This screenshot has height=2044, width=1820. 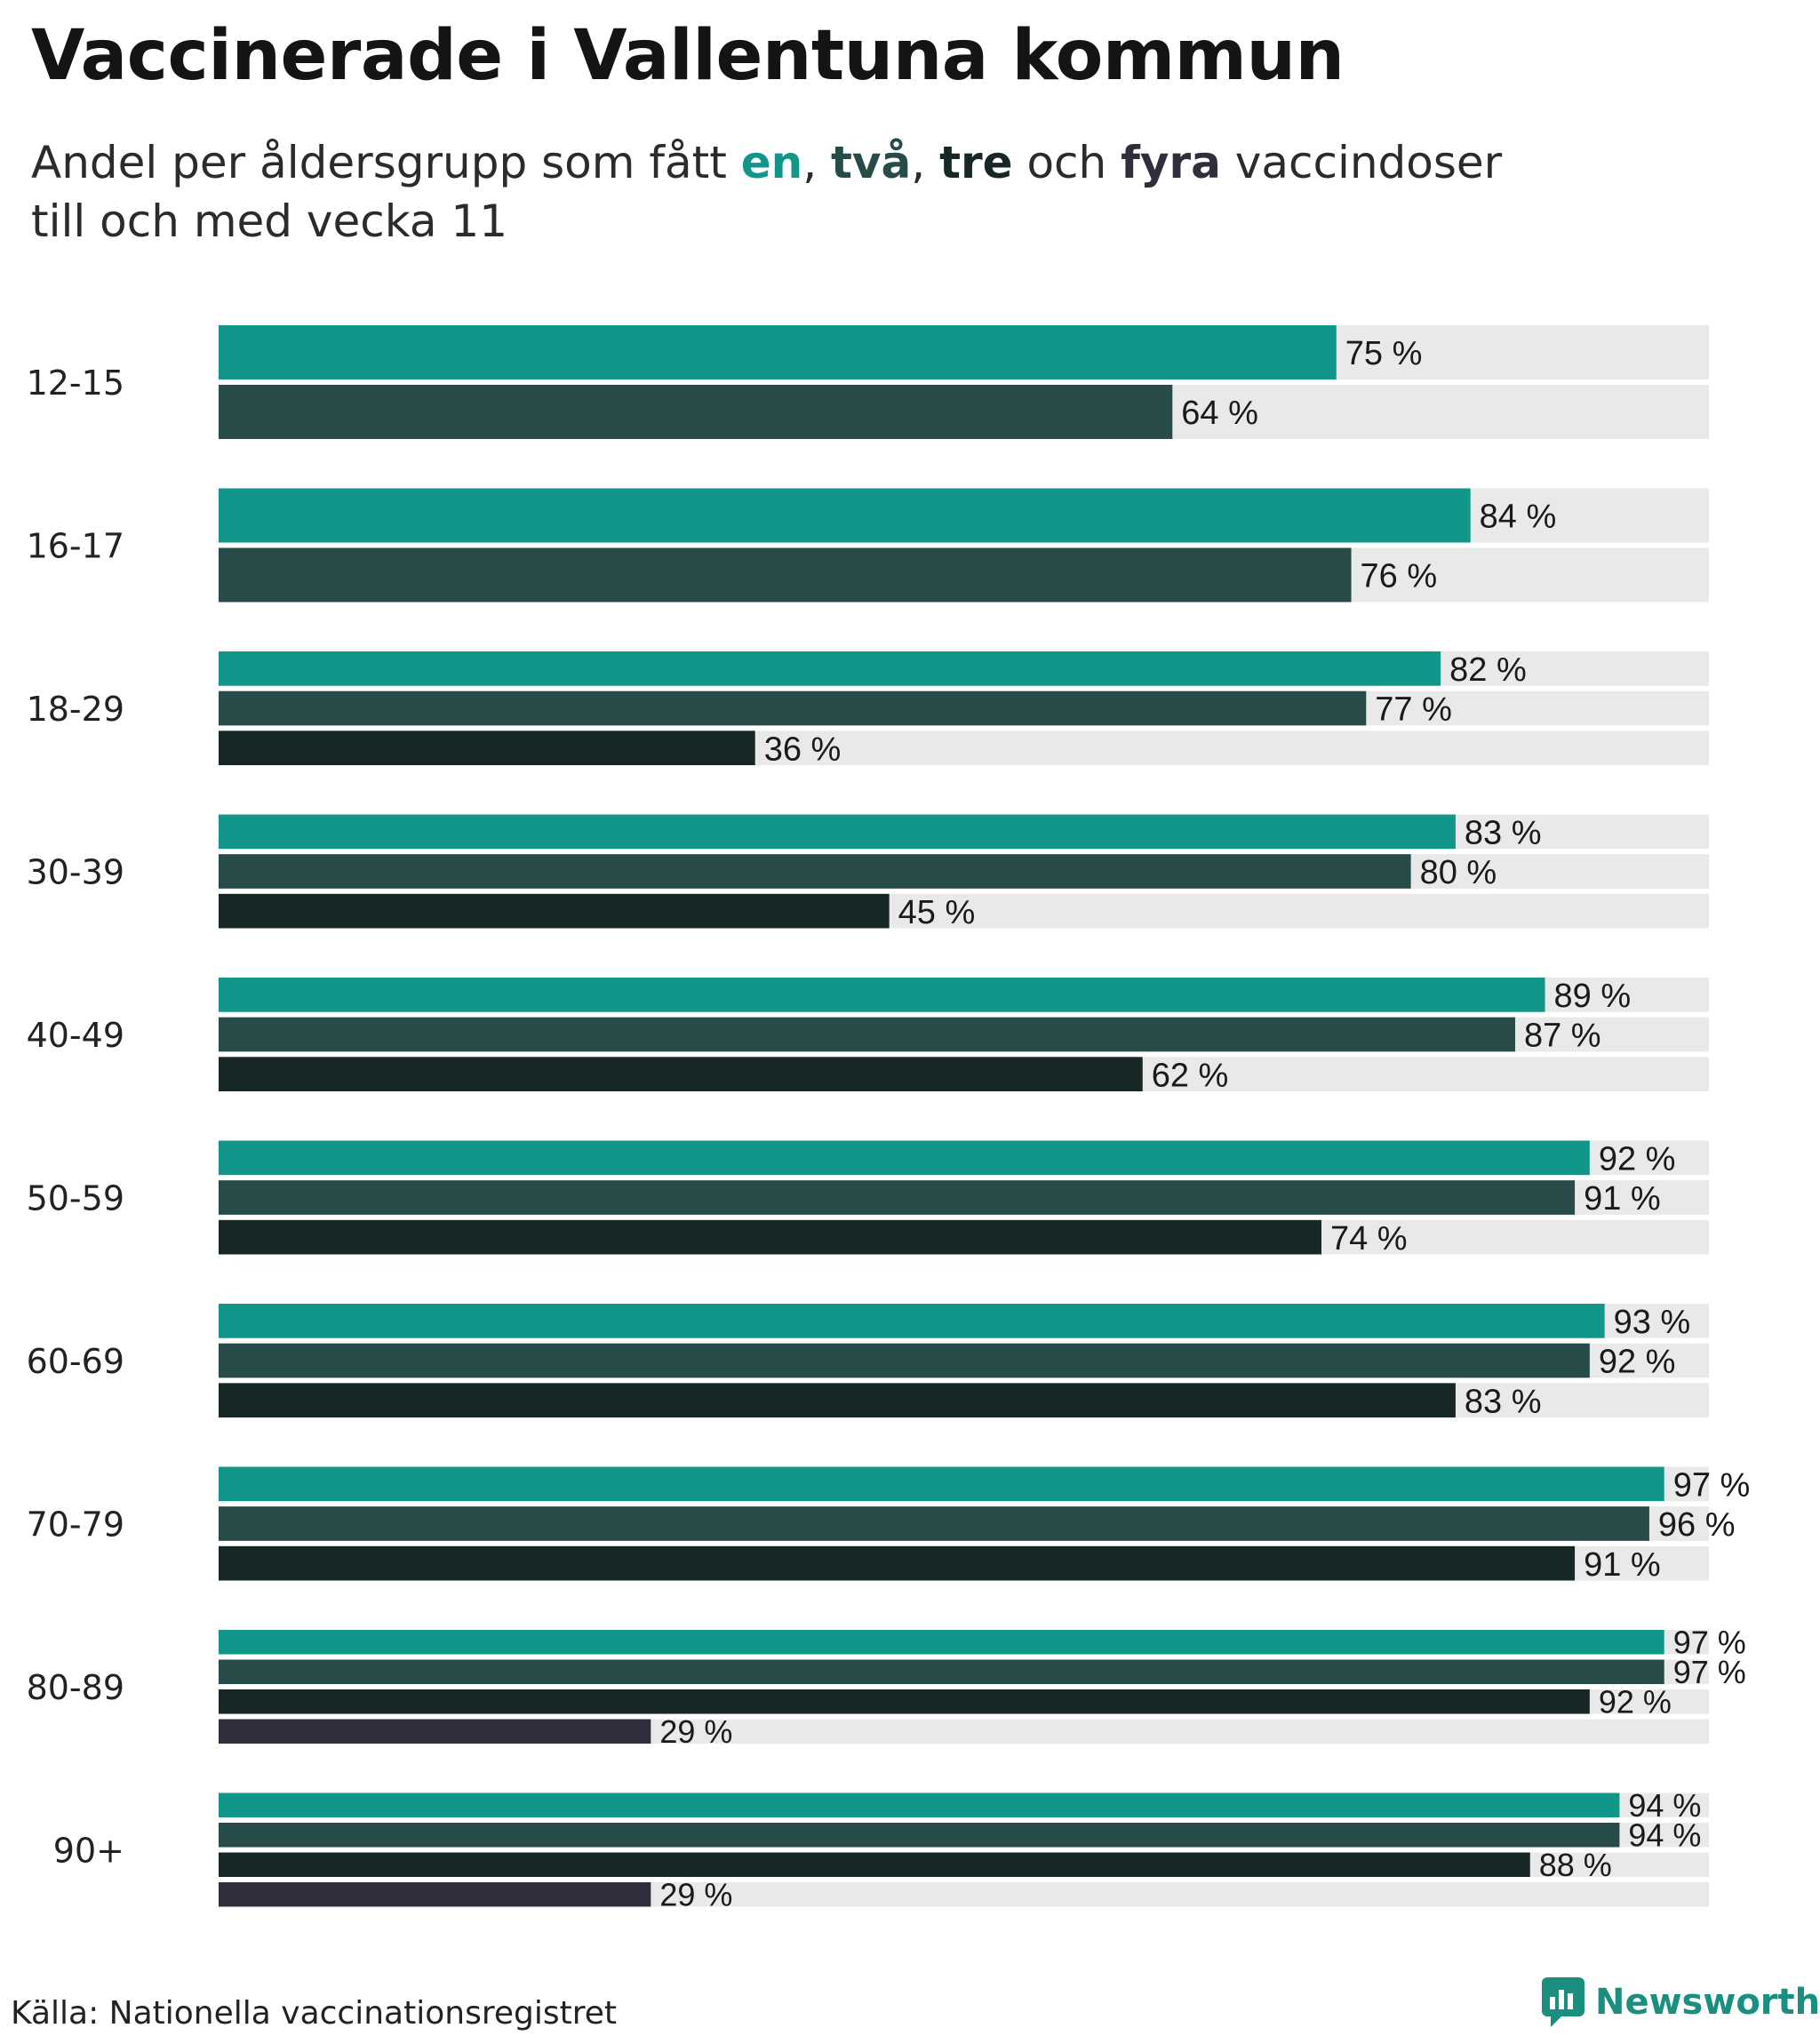 What do you see at coordinates (75, 1525) in the screenshot?
I see `category-label: 70-79` at bounding box center [75, 1525].